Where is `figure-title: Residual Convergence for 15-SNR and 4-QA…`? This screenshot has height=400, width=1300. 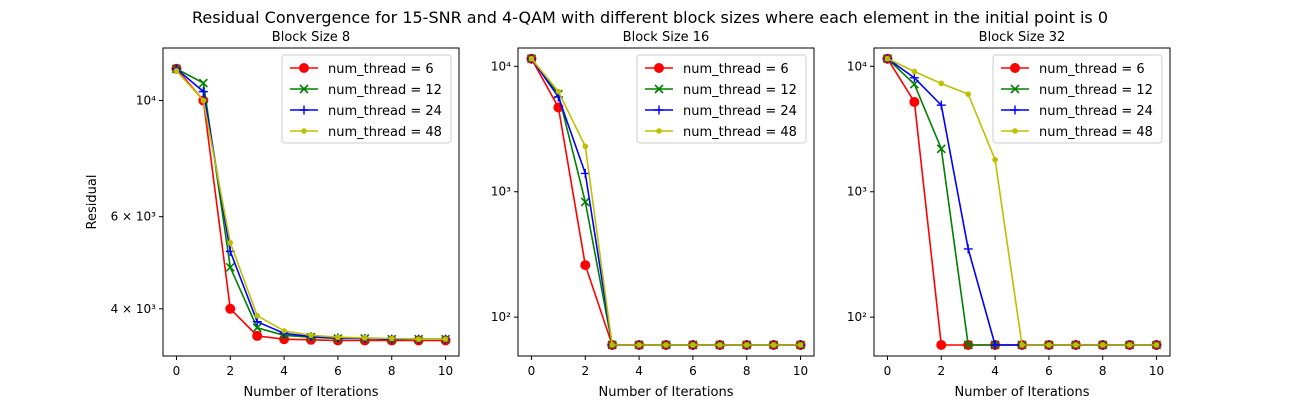 figure-title: Residual Convergence for 15-SNR and 4-QA… is located at coordinates (650, 17).